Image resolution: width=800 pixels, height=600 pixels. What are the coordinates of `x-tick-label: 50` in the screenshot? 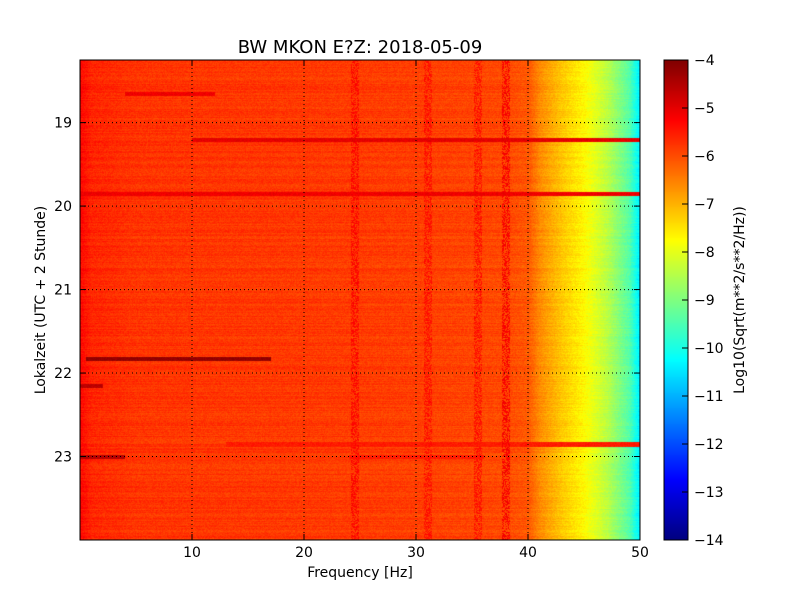 It's located at (640, 553).